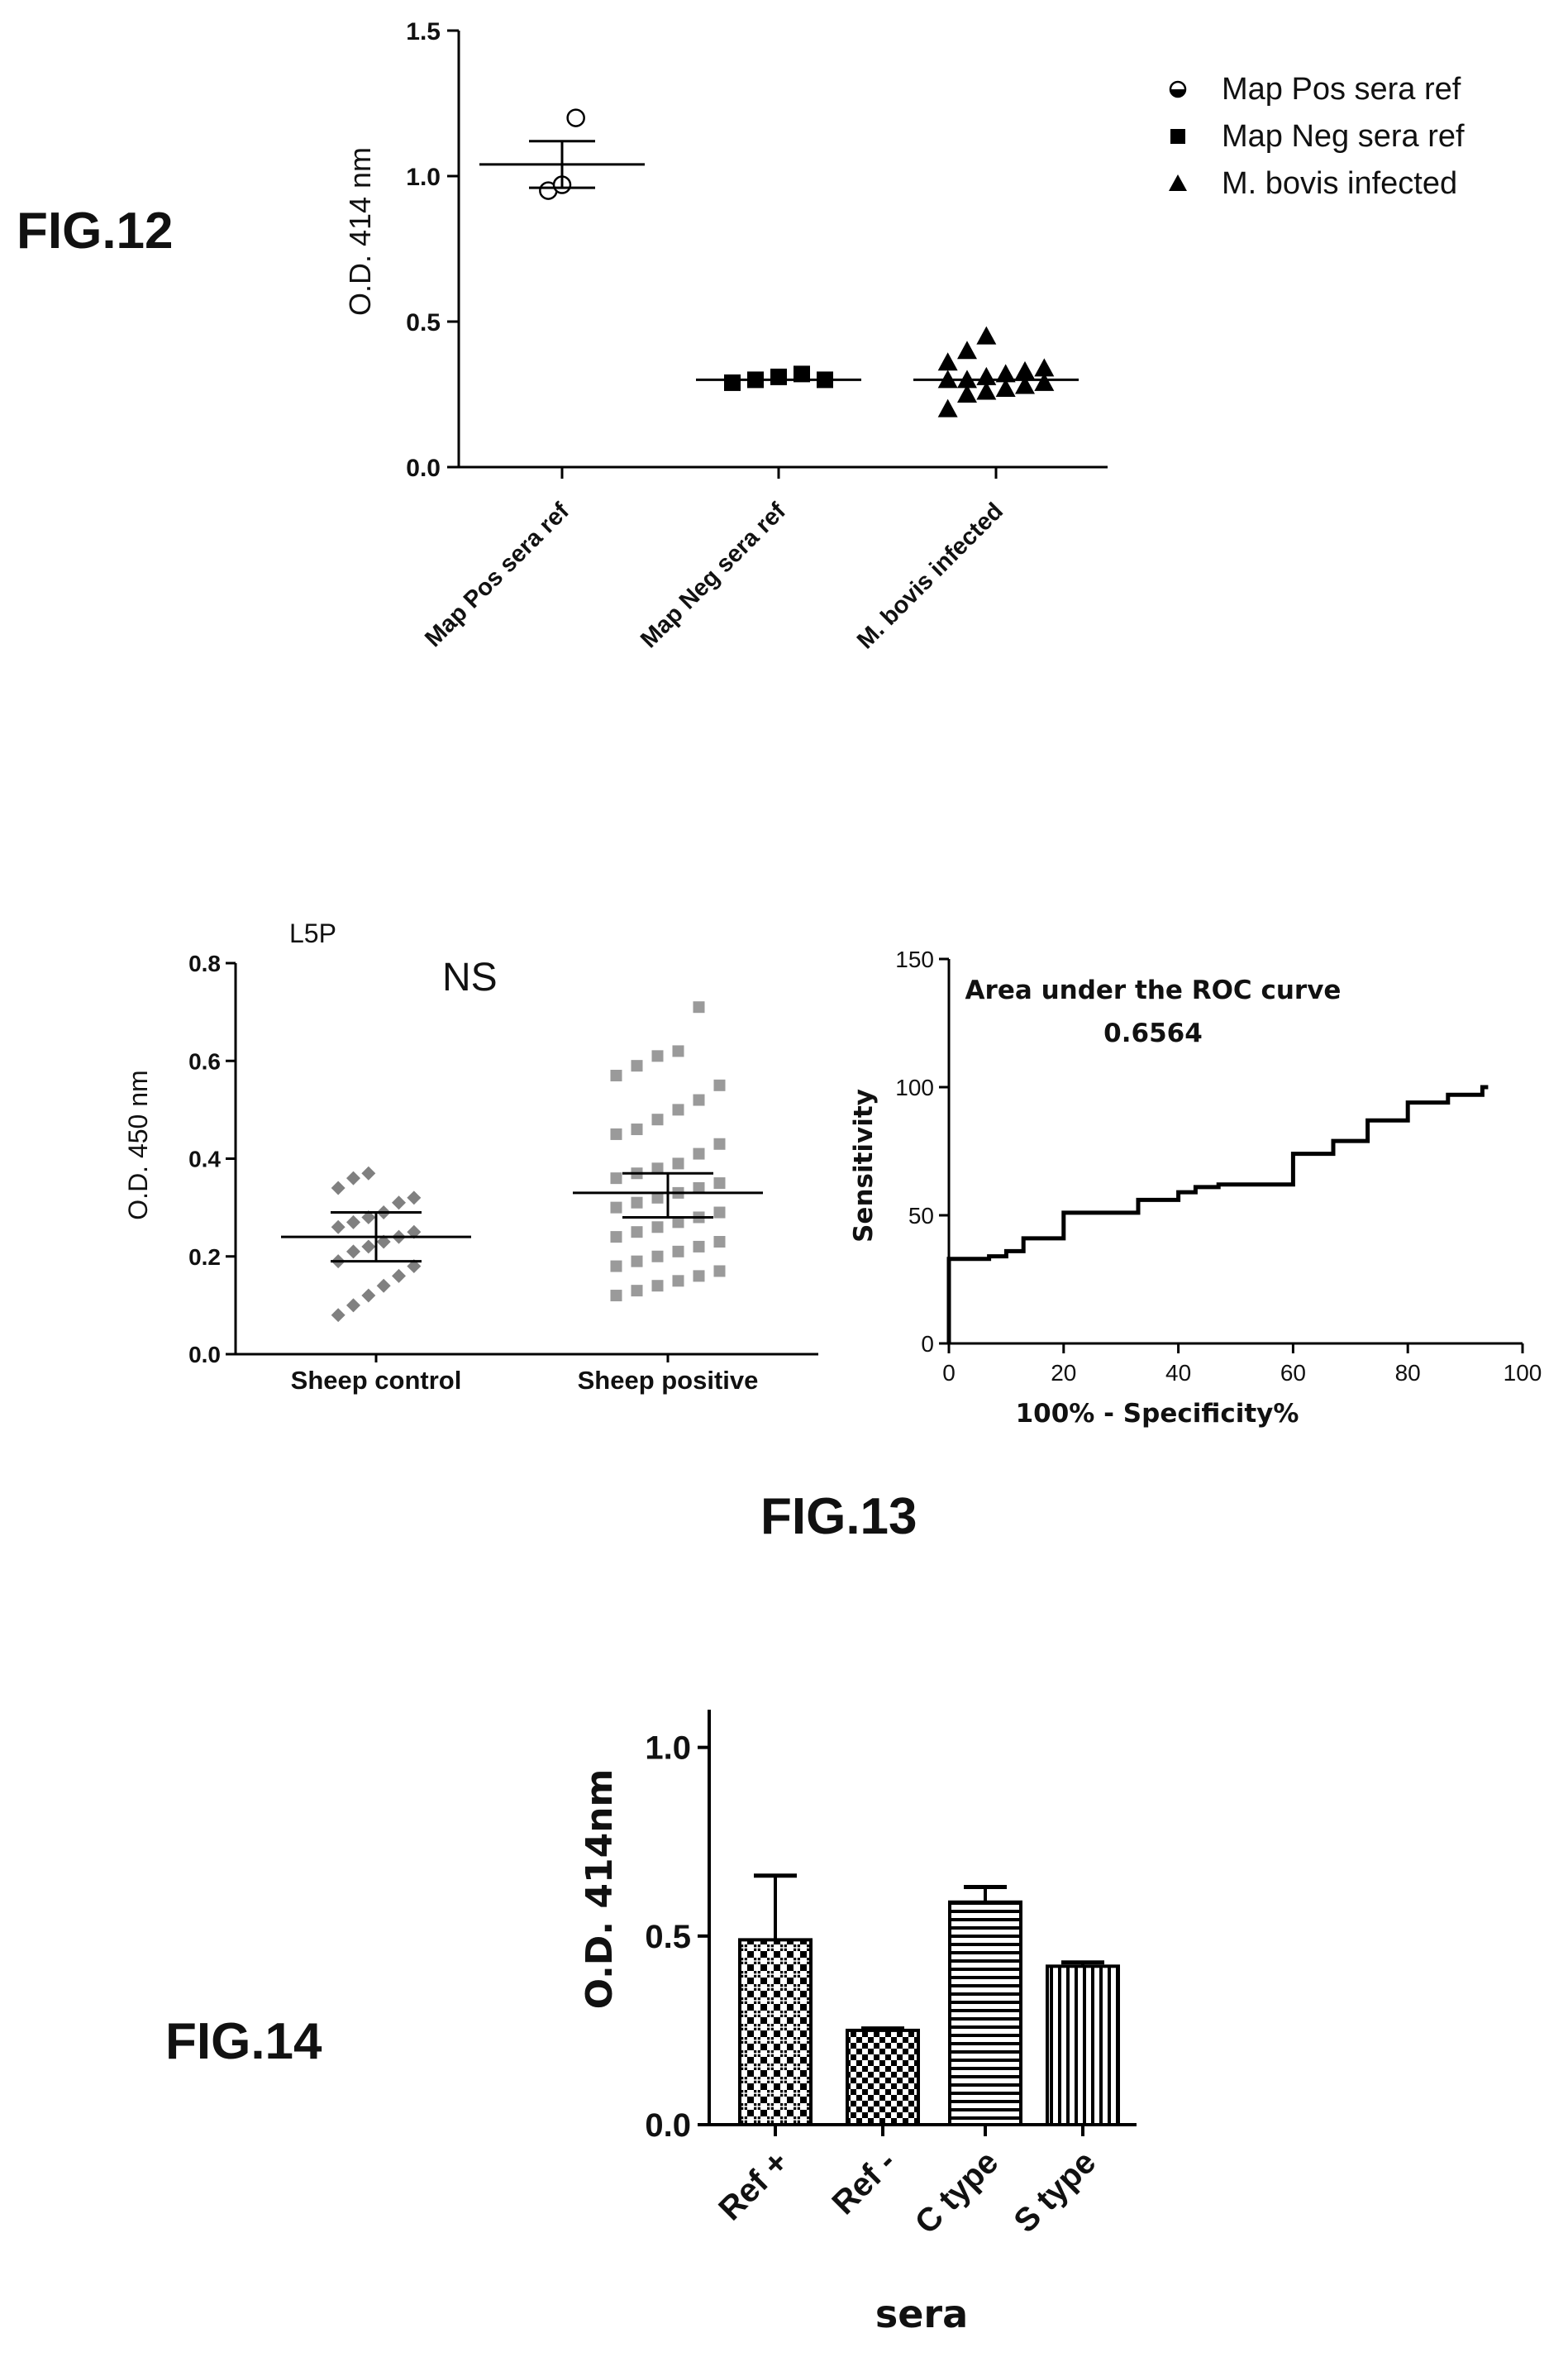 Image resolution: width=1568 pixels, height=2357 pixels. Describe the element at coordinates (921, 1216) in the screenshot. I see `fig13-roc-y-tick-label: 50` at that location.